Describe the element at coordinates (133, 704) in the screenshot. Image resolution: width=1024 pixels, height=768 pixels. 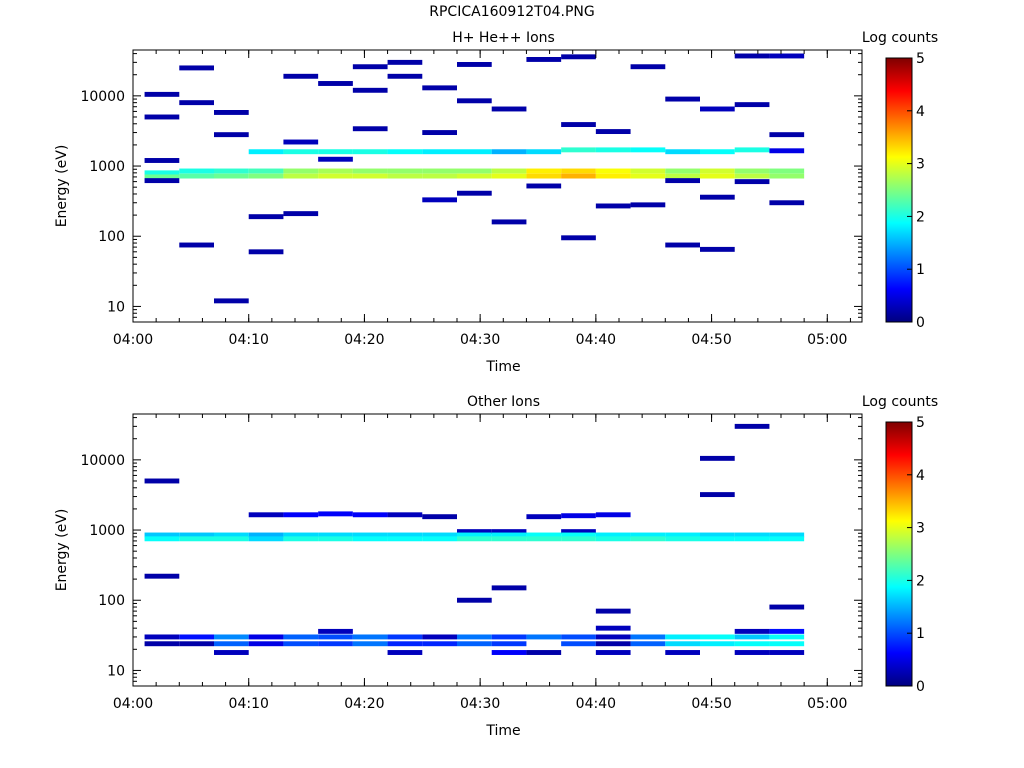
I see `x-tick-label: 04:00` at that location.